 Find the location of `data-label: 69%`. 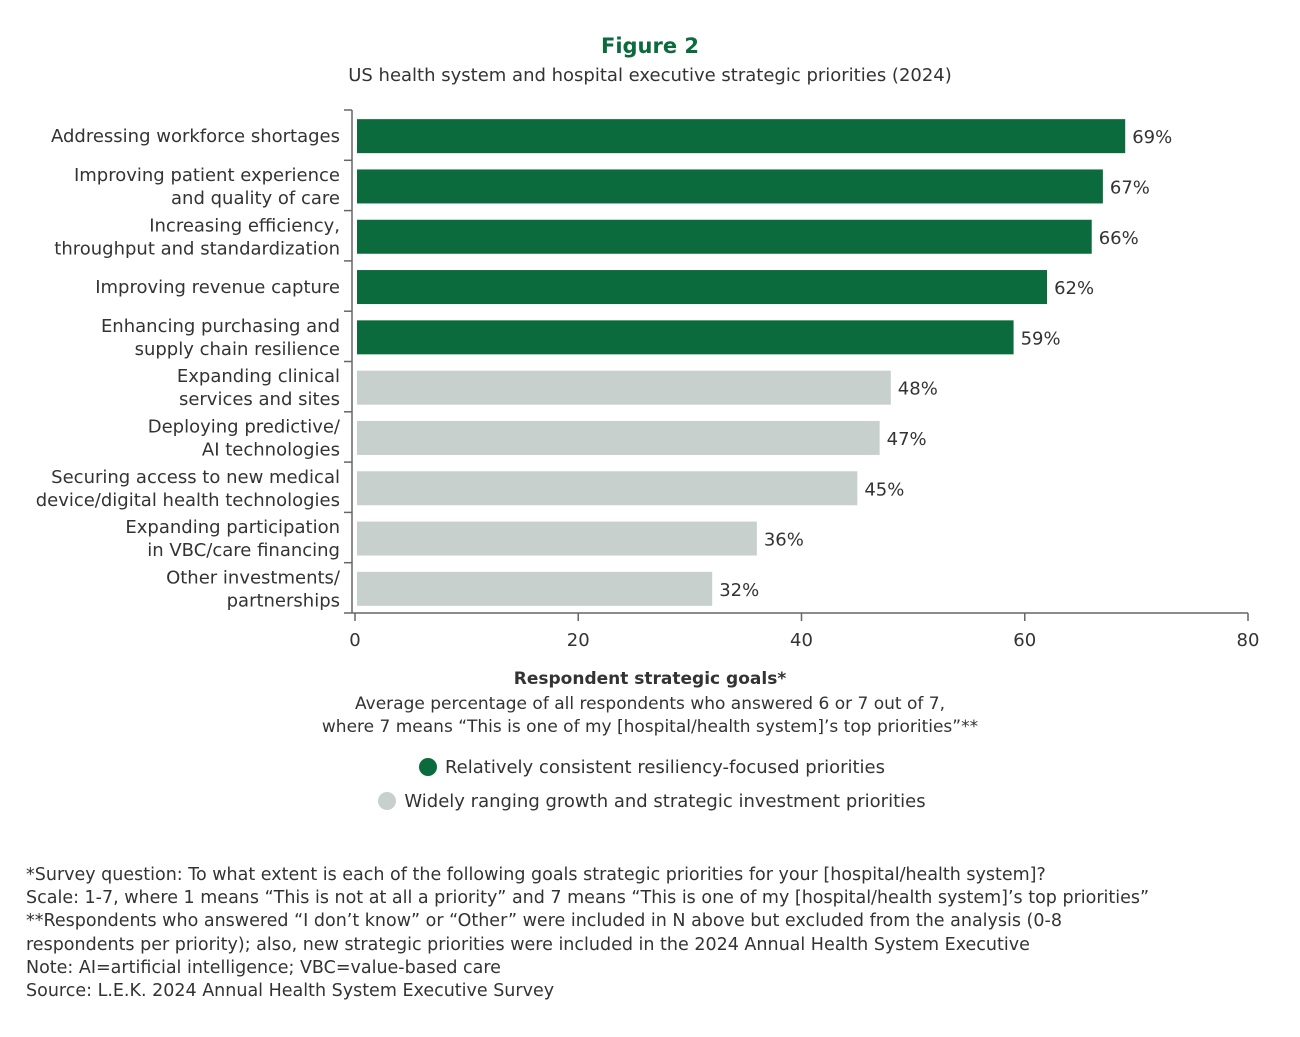

data-label: 69% is located at coordinates (1152, 137).